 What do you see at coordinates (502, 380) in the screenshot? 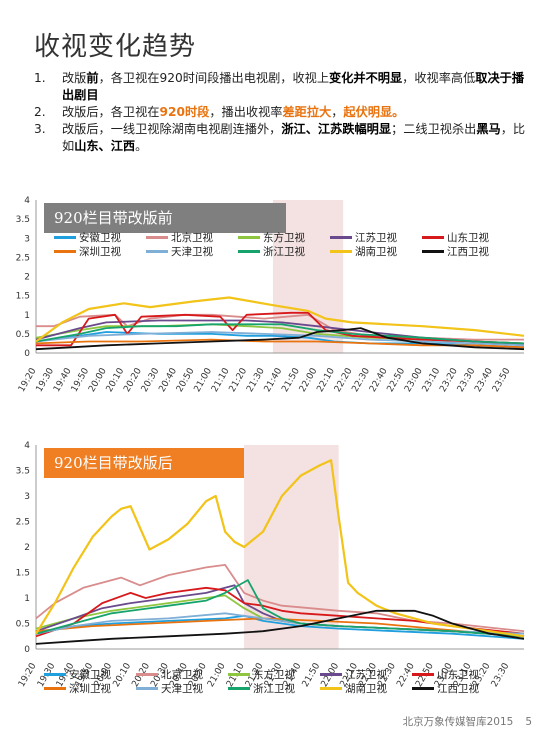
I see `x-tick-label: 23:50` at bounding box center [502, 380].